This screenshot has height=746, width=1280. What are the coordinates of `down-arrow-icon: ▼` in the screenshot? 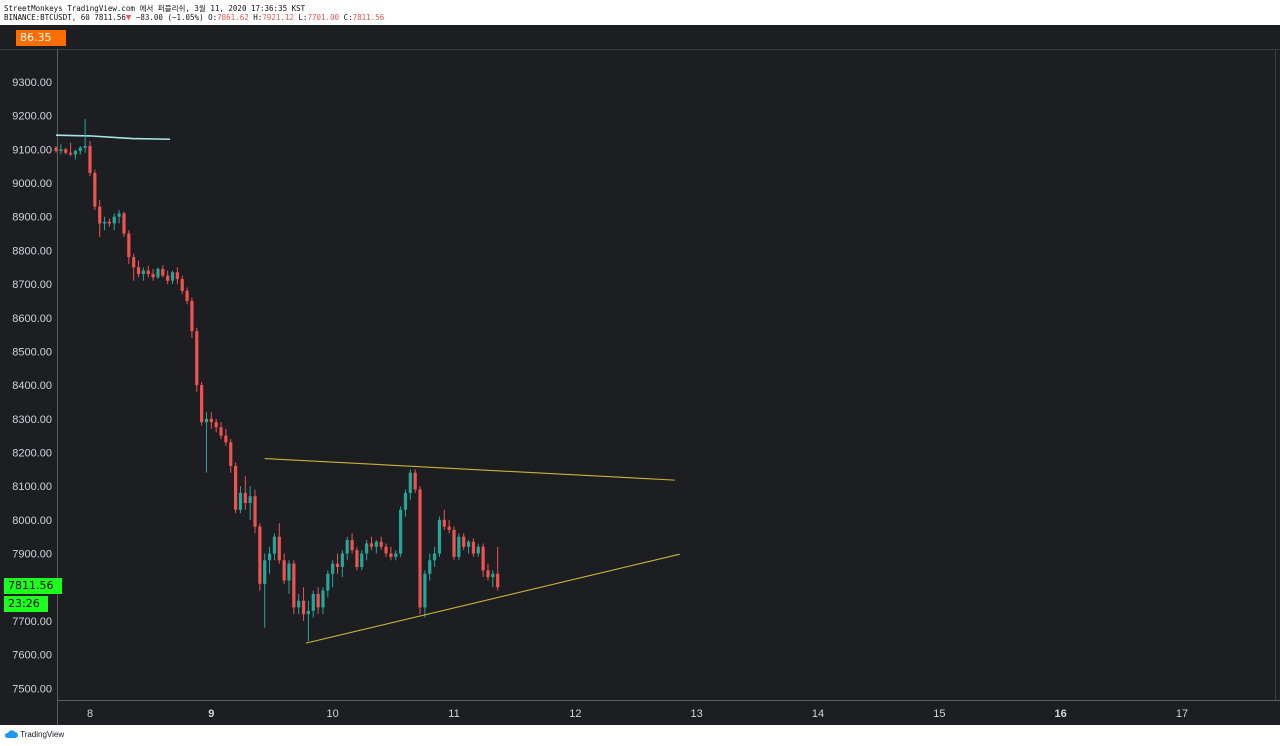 It's located at (128, 18).